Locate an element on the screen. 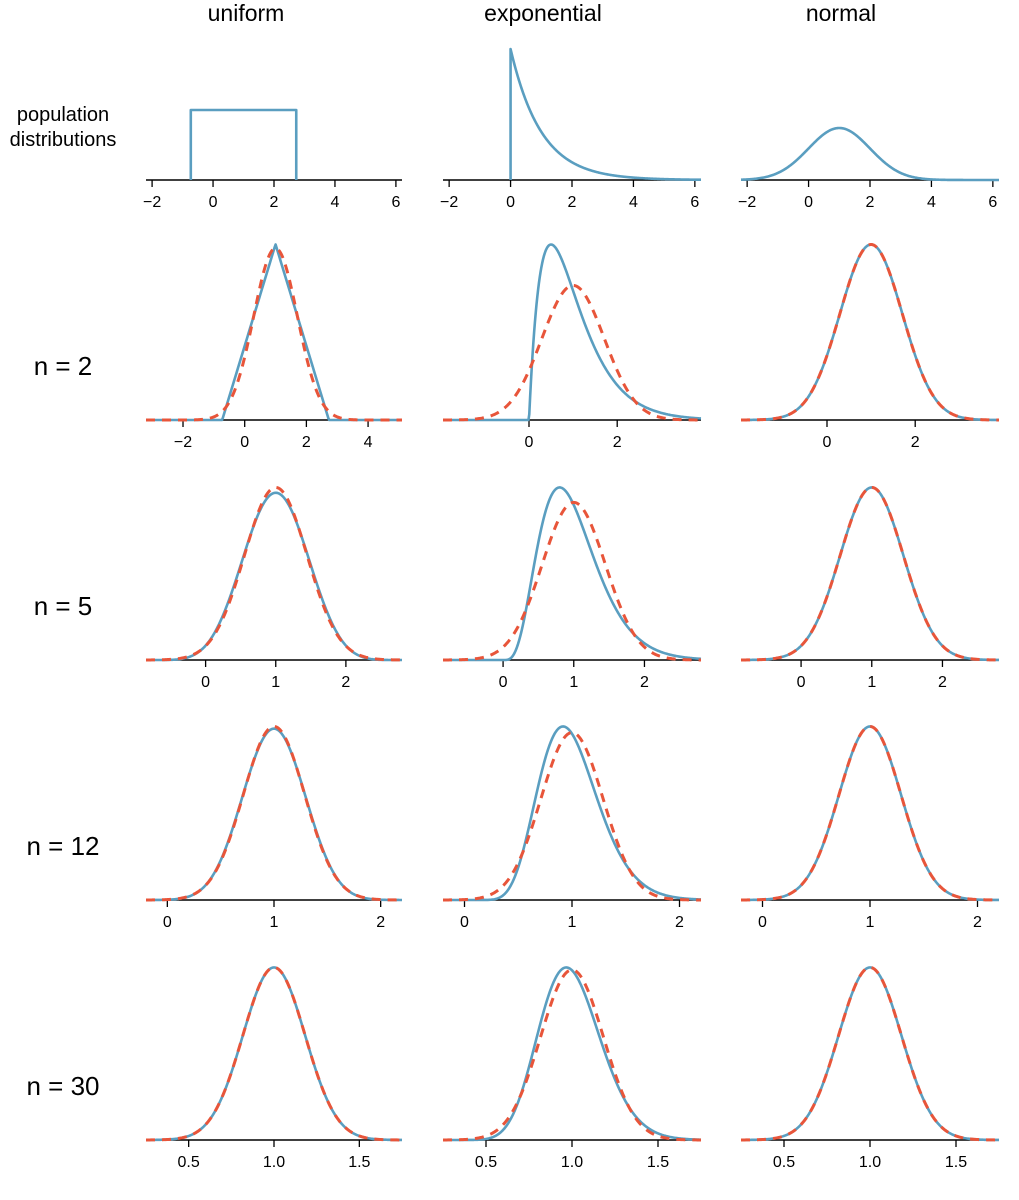 This screenshot has height=1200, width=1019. x-tick-label-n30-normal-2: 1.5 is located at coordinates (956, 1162).